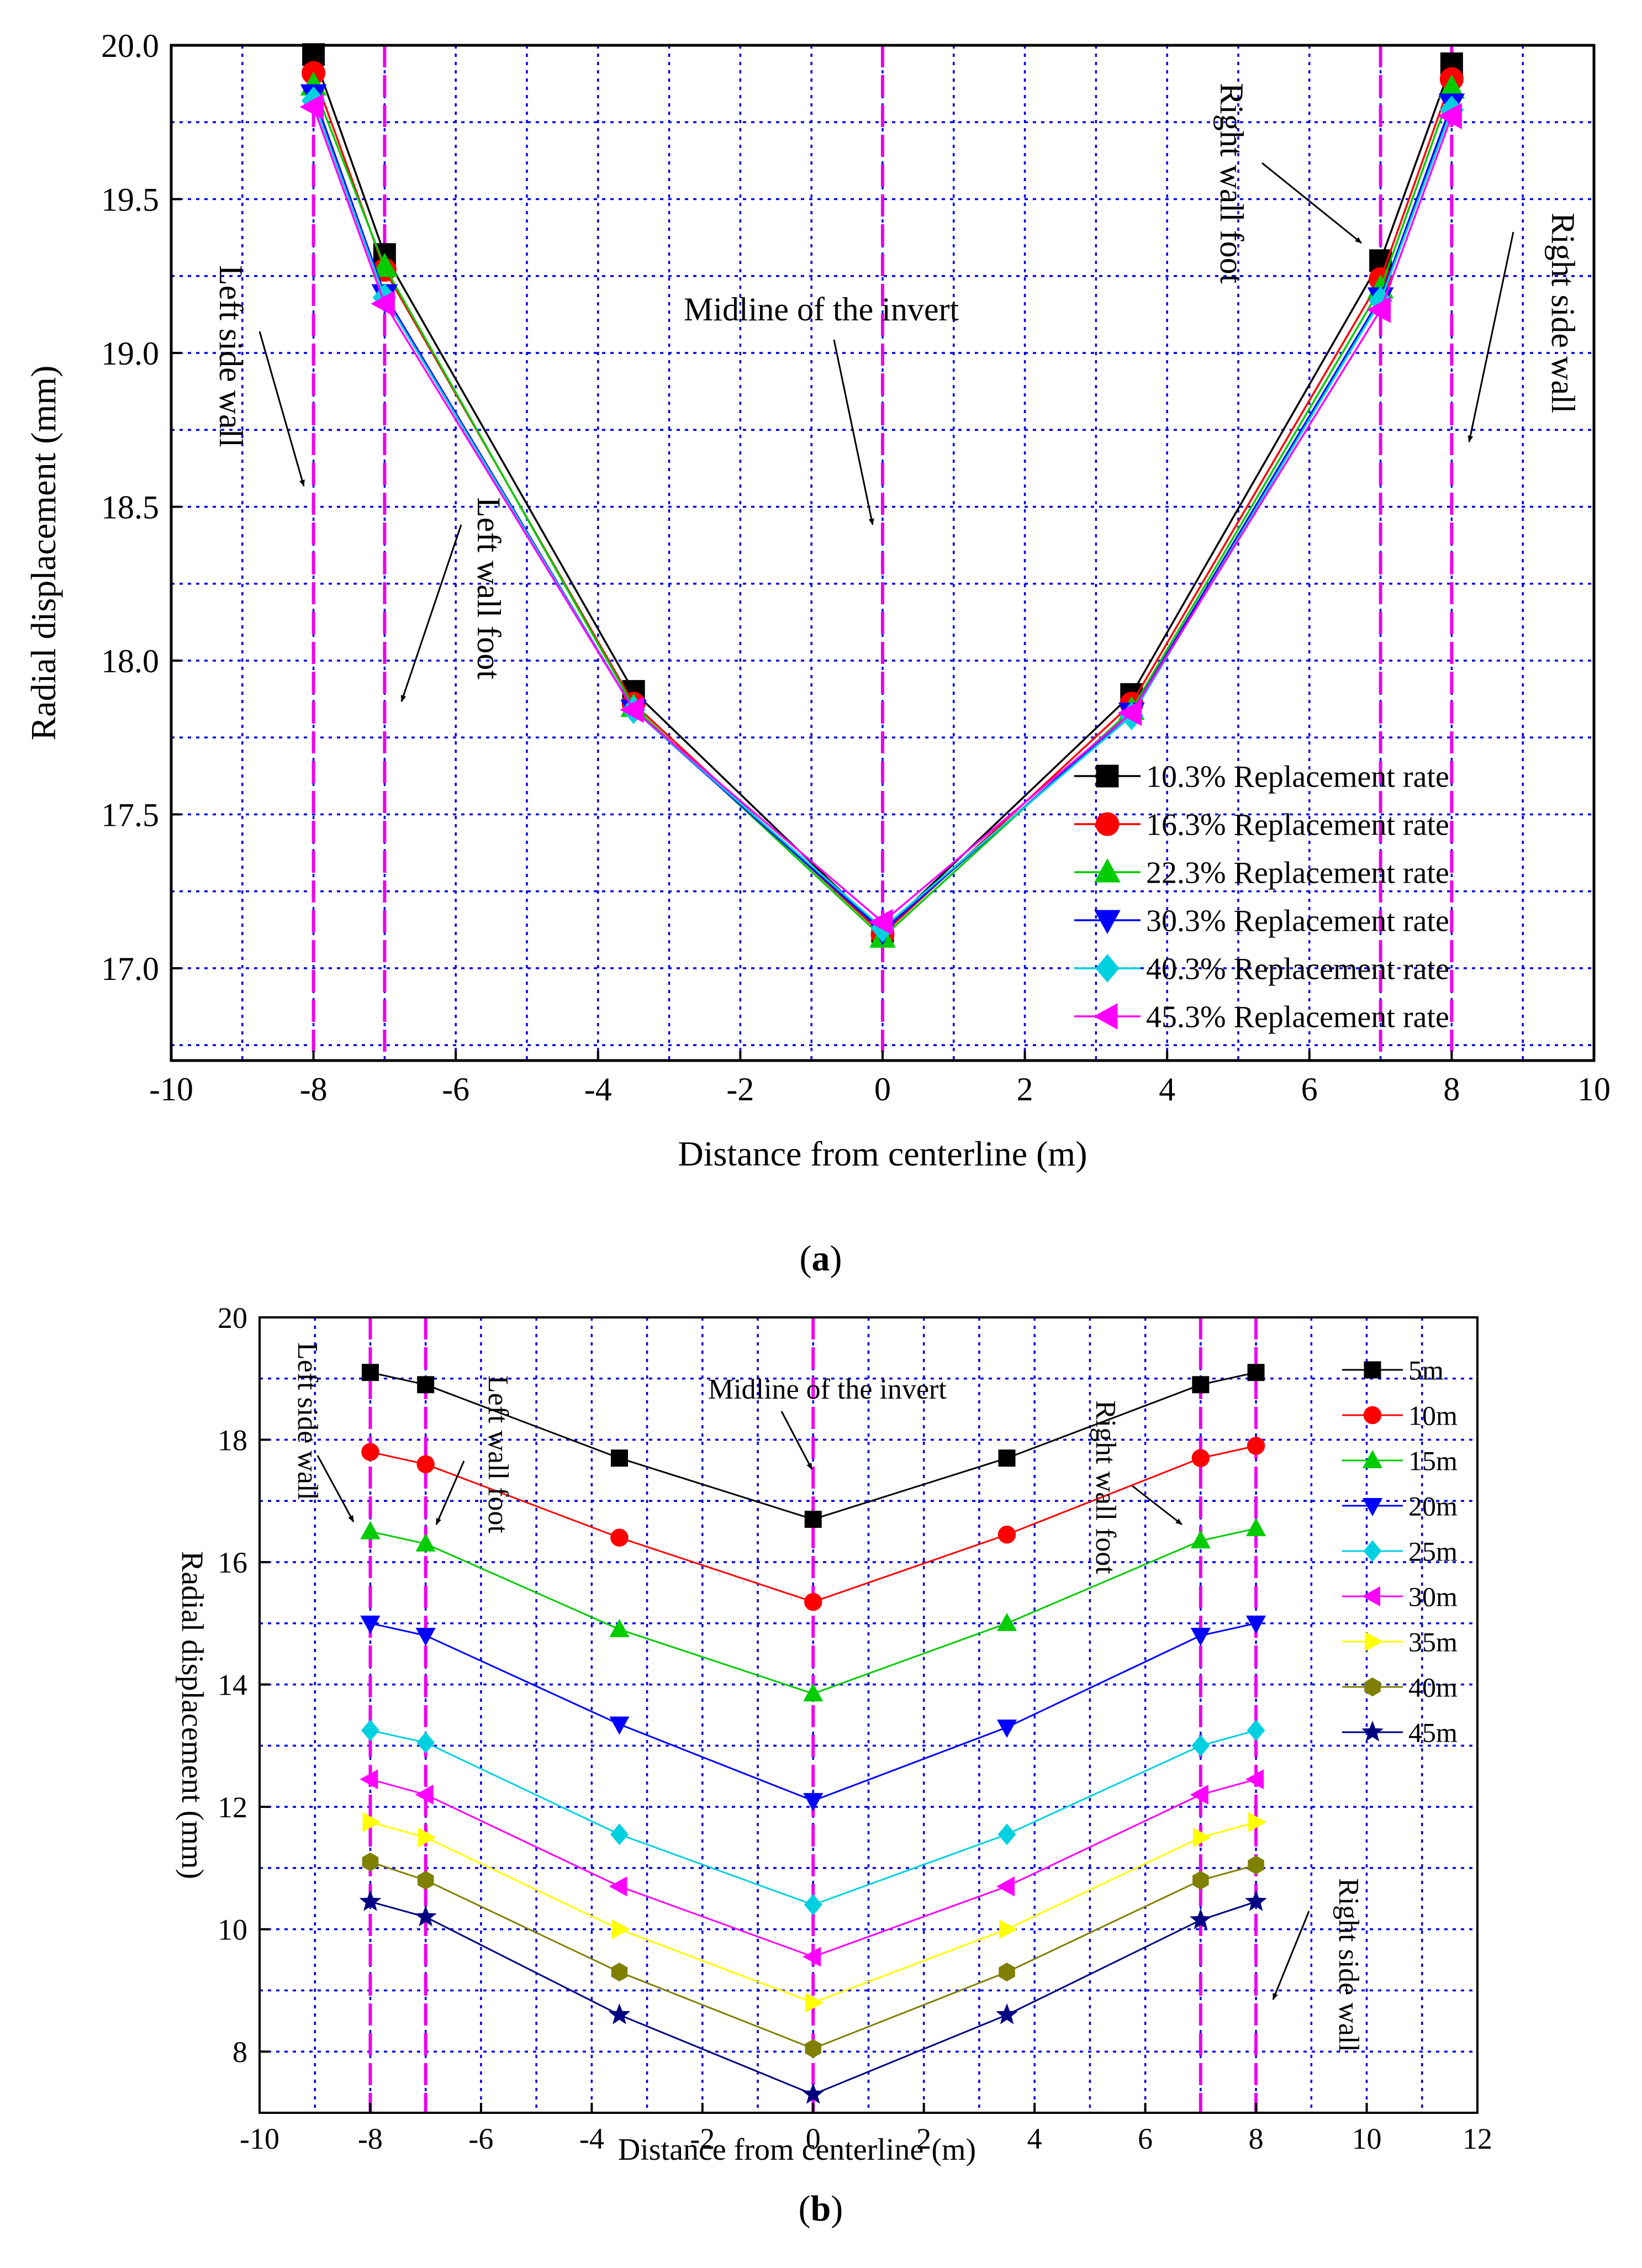  Describe the element at coordinates (1433, 1551) in the screenshot. I see `legend-label: 25m` at that location.